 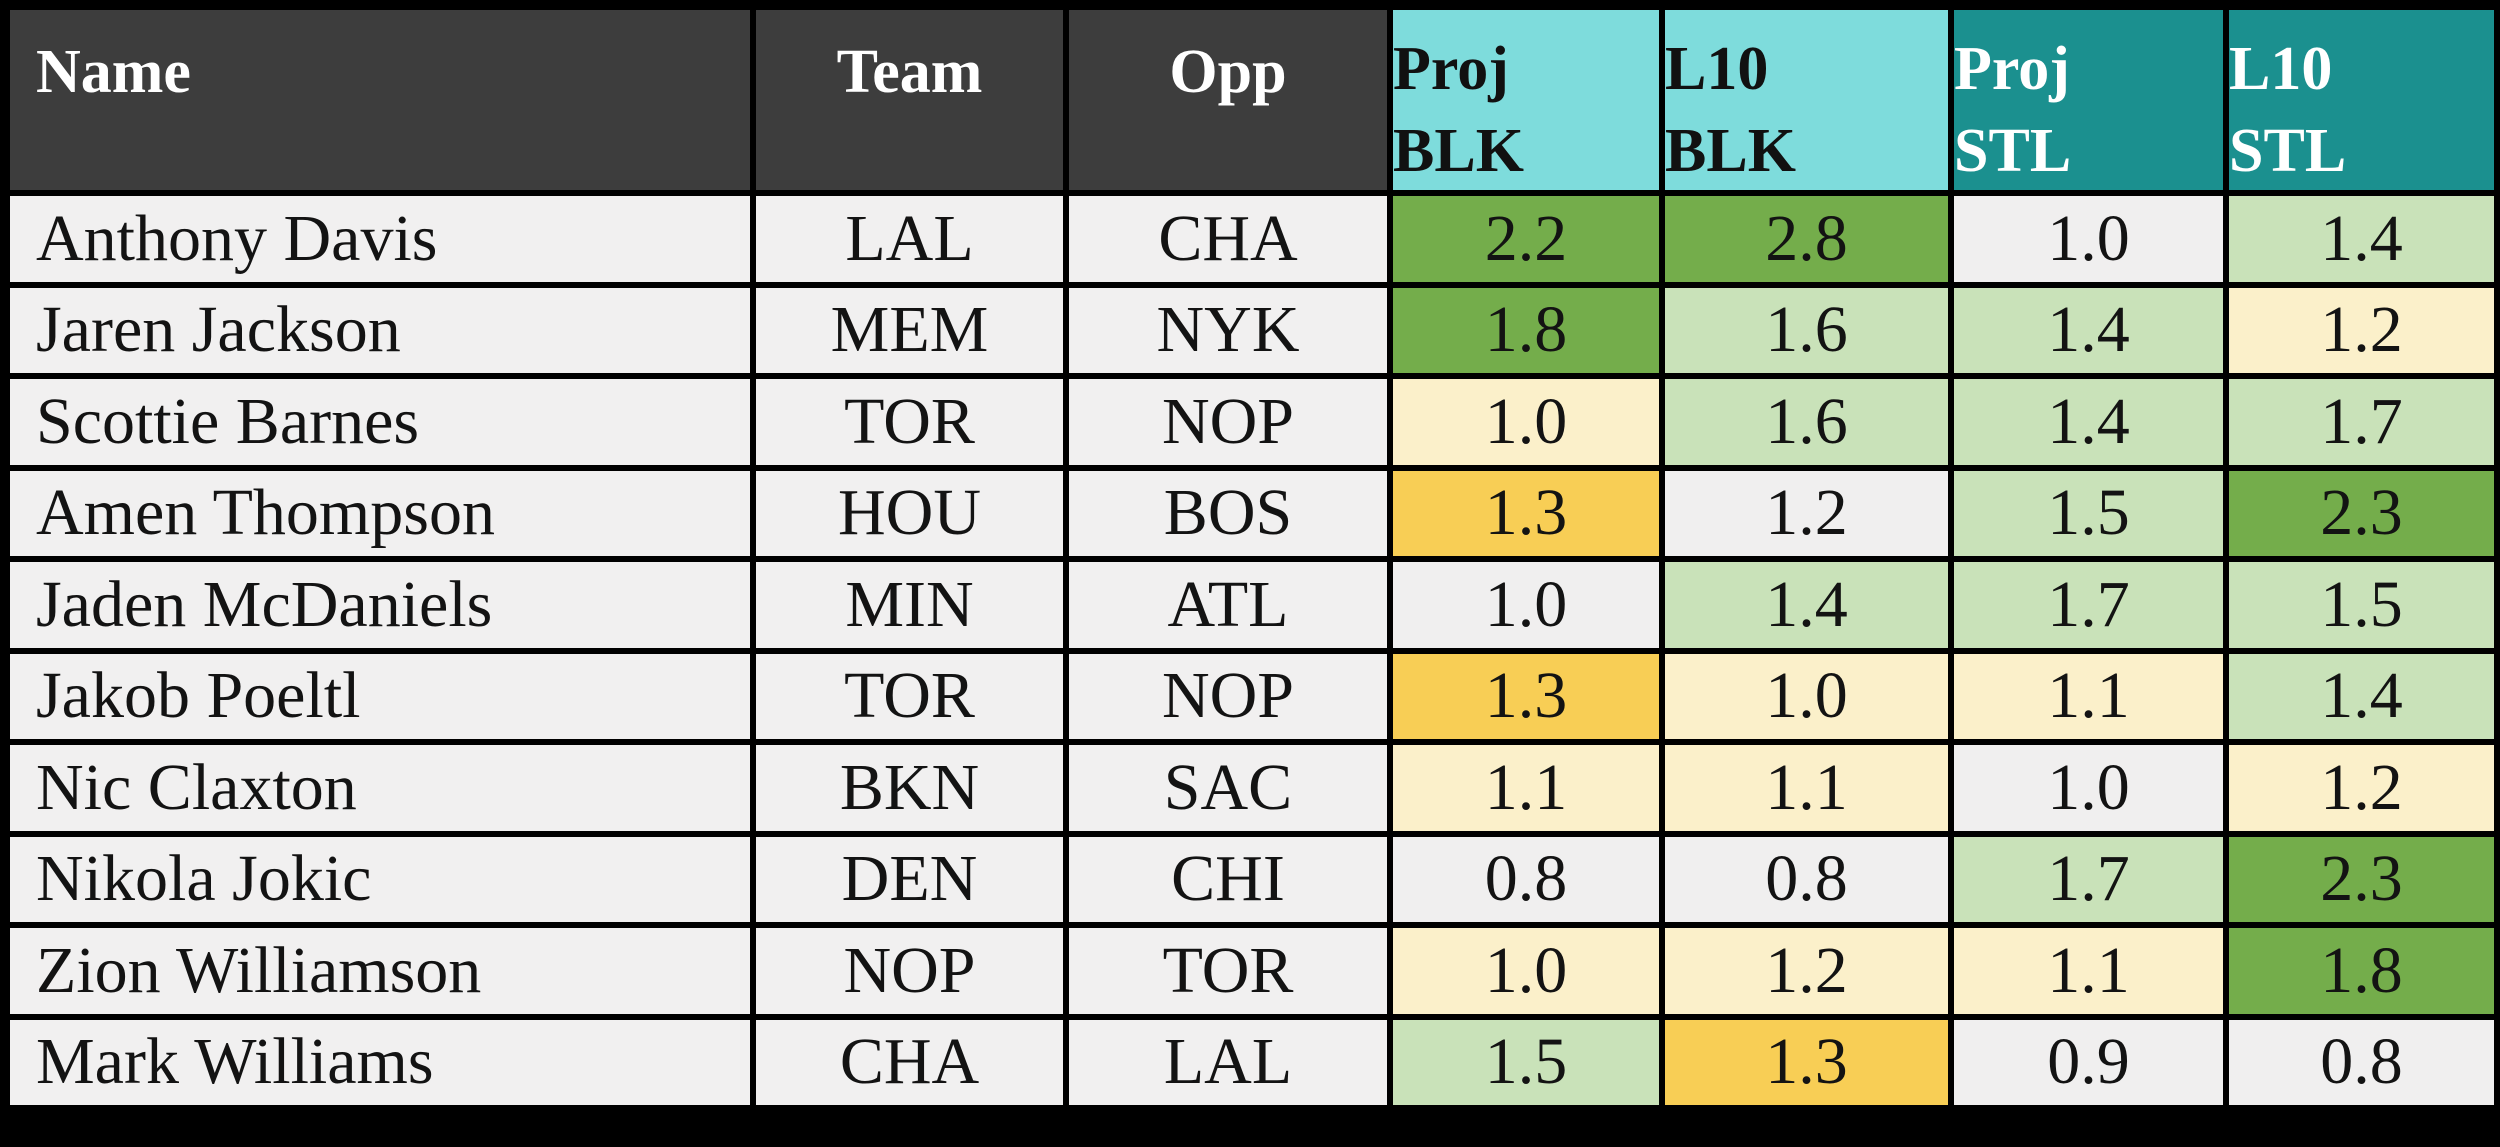 I want to click on player-name-cell: Anthony Davis, so click(x=380, y=239).